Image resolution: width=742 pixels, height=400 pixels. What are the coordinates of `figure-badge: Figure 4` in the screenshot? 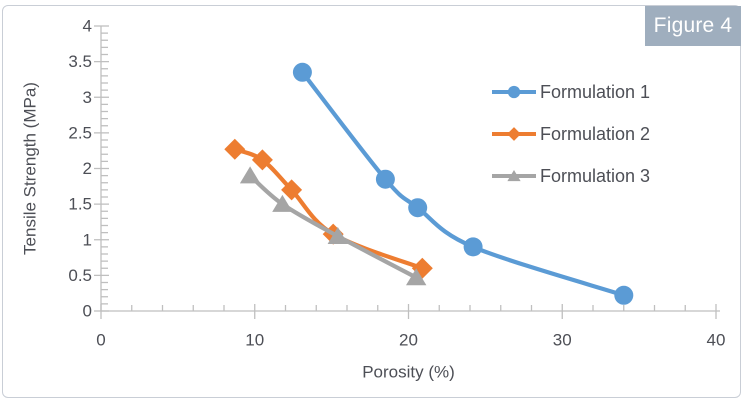 It's located at (693, 26).